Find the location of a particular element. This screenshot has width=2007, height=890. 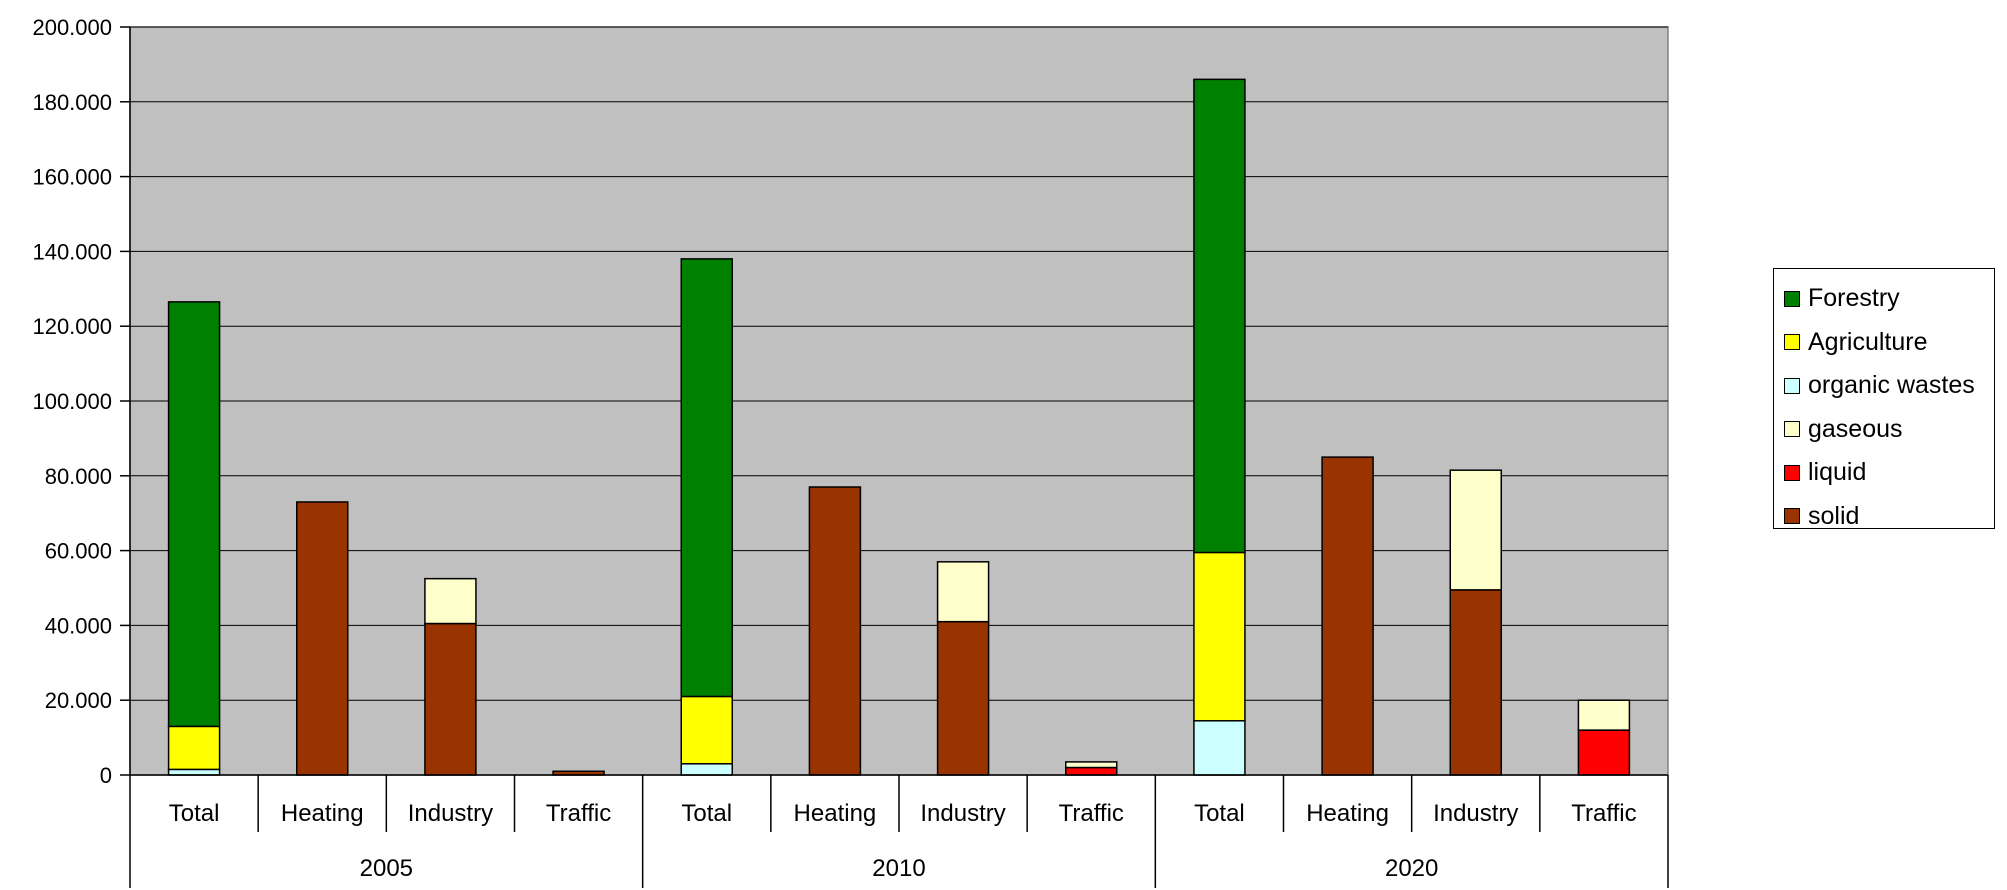

legend-label: Agriculture is located at coordinates (1868, 341).